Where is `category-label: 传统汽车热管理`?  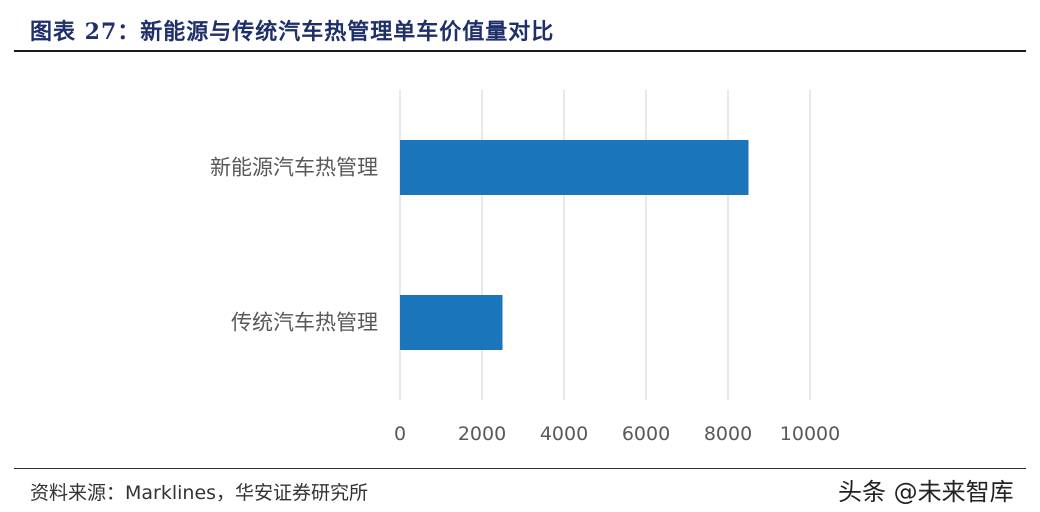
category-label: 传统汽车热管理 is located at coordinates (304, 323).